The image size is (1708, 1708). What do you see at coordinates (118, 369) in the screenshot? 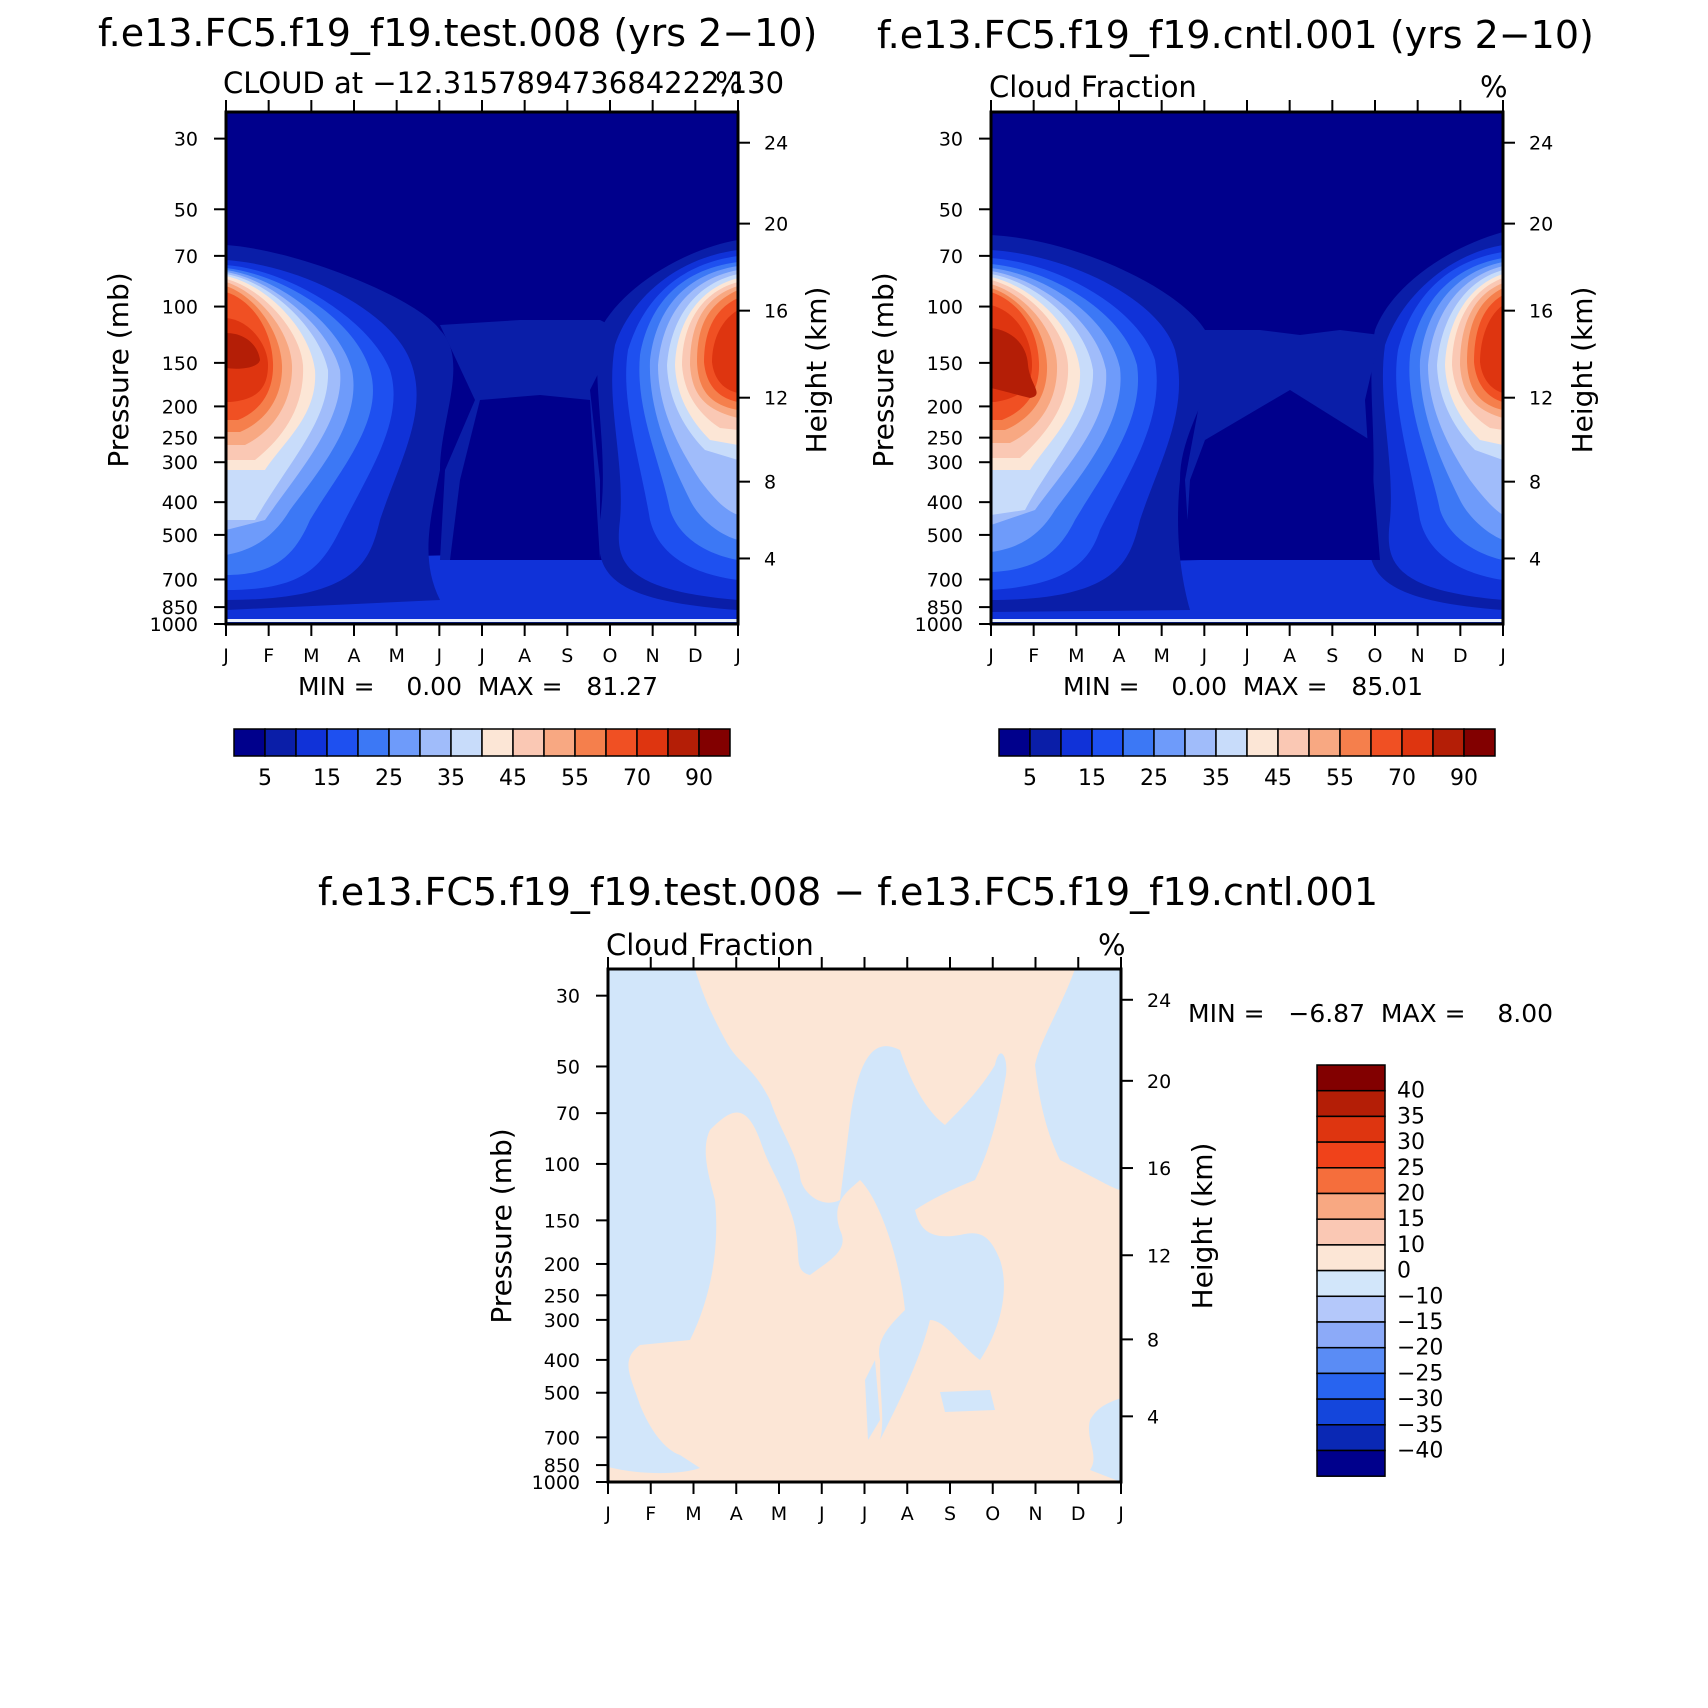
I see `panel-test-ylabel: Pressure (mb)` at bounding box center [118, 369].